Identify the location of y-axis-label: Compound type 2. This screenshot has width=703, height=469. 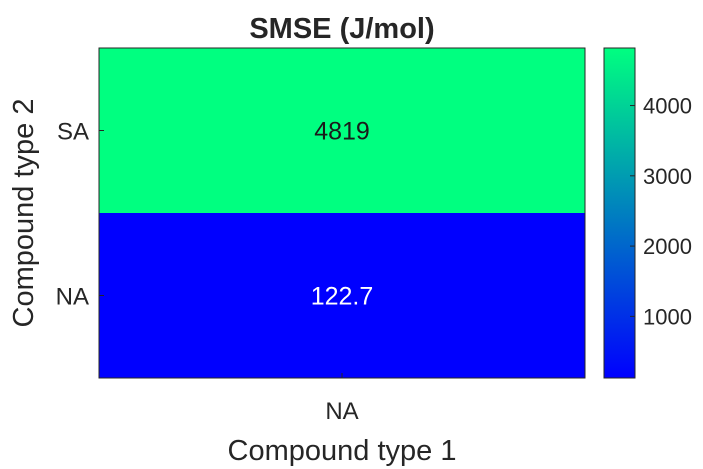
(24, 213).